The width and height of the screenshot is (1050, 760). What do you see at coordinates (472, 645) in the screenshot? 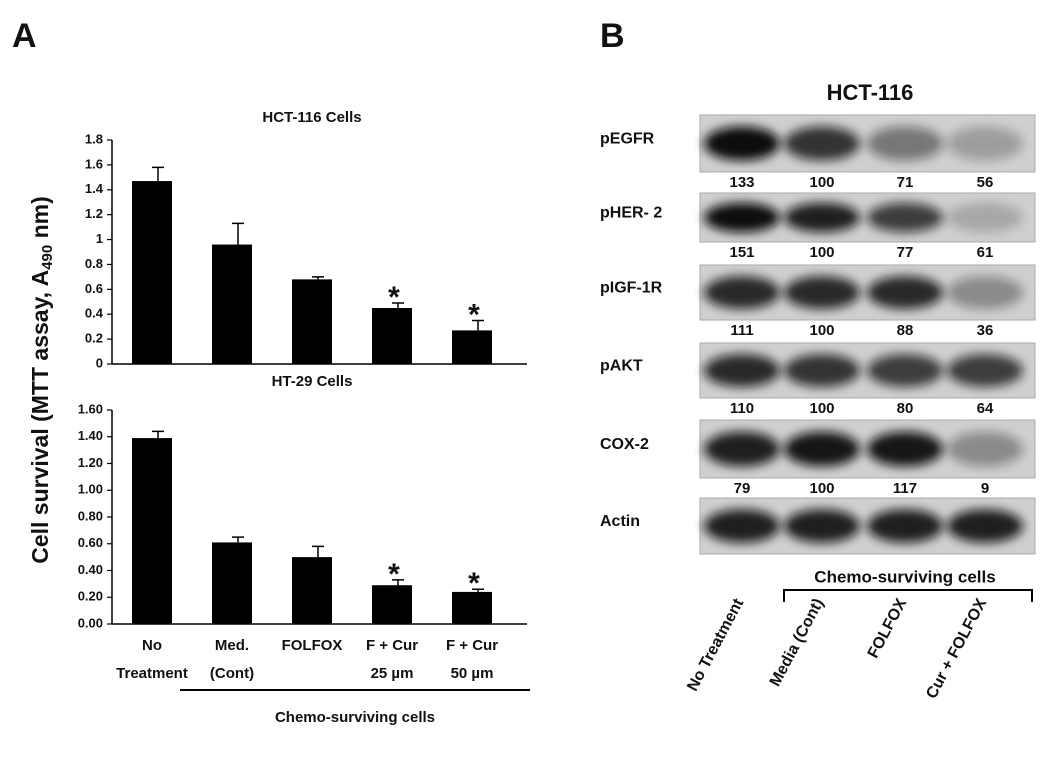
I see `x-tick-label-line: F + Cur` at bounding box center [472, 645].